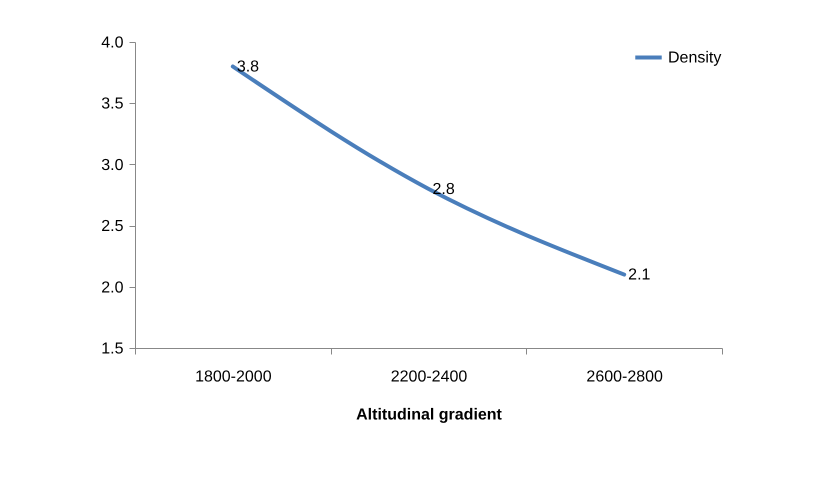 This screenshot has height=497, width=823. What do you see at coordinates (112, 227) in the screenshot?
I see `y-tick-label: 2.5` at bounding box center [112, 227].